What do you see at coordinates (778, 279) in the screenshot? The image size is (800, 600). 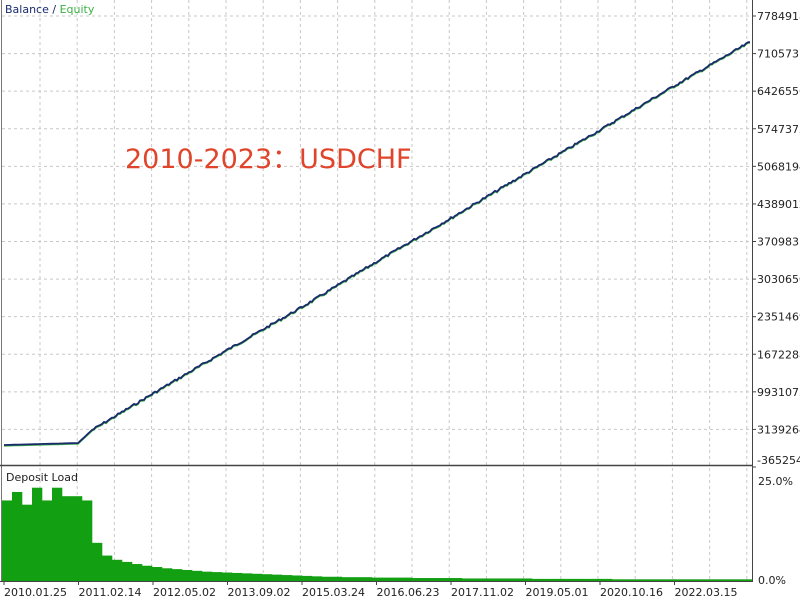 I see `y-tick-label: 3030650` at bounding box center [778, 279].